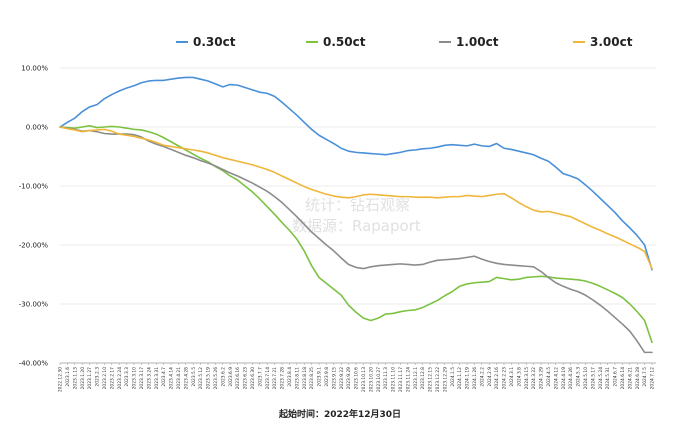 This screenshot has height=432, width=680. What do you see at coordinates (320, 377) in the screenshot?
I see `x-tick-label: 2023.9.1` at bounding box center [320, 377].